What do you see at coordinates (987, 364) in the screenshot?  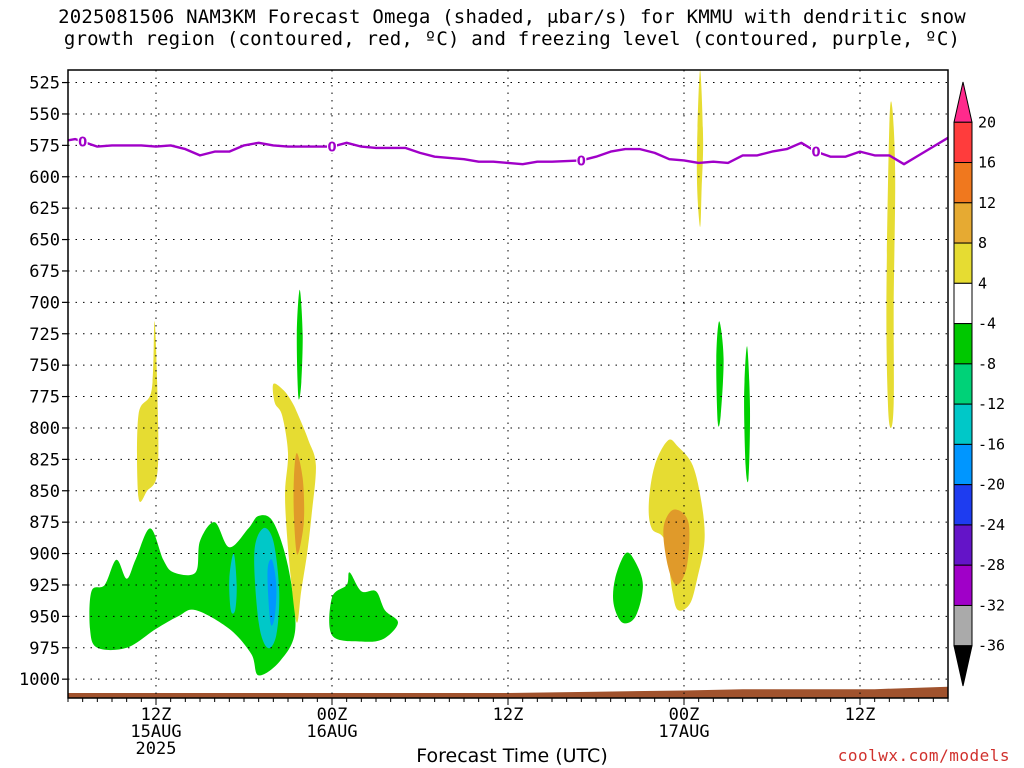 I see `colorbar-label: -8` at bounding box center [987, 364].